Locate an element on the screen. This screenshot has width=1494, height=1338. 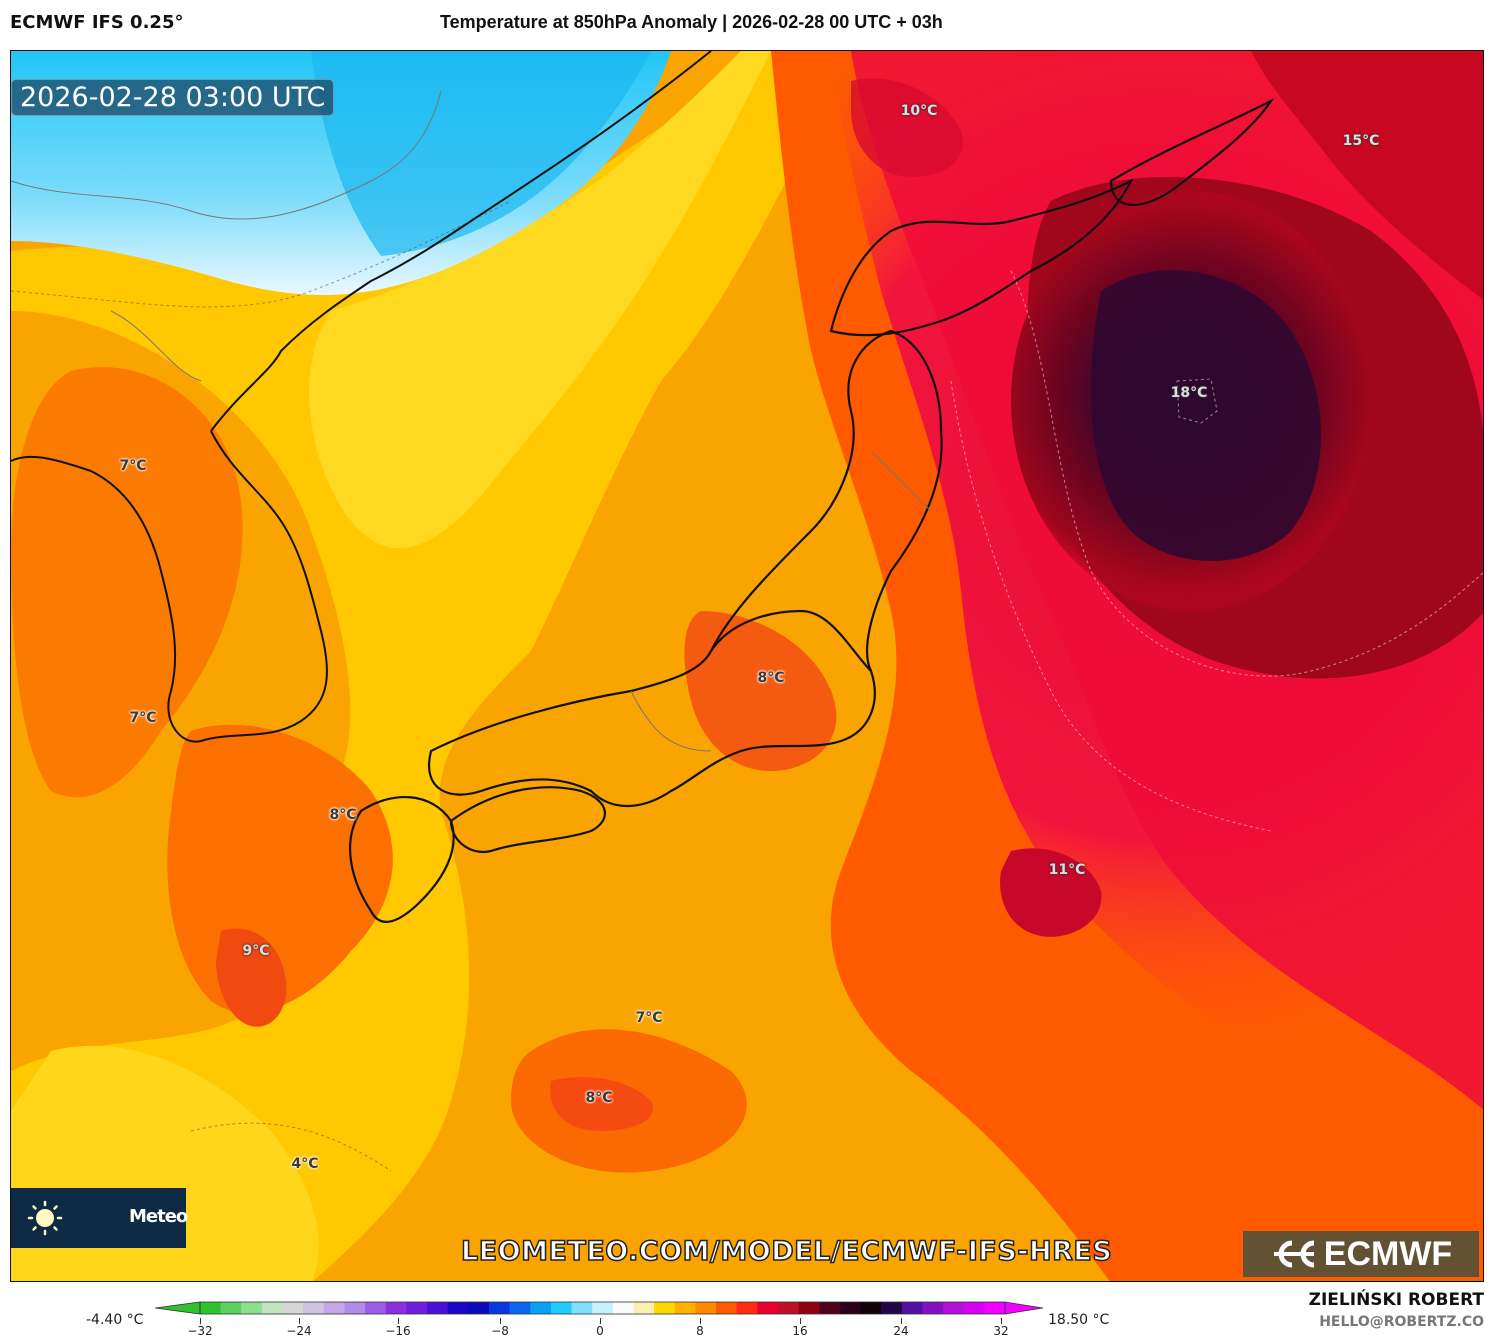
colorbar-tick-label: −16 is located at coordinates (398, 1331).